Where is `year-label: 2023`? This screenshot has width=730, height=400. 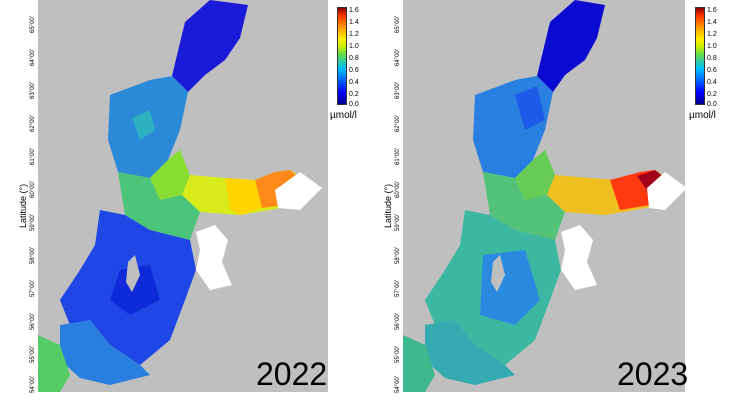
year-label: 2023 is located at coordinates (653, 374).